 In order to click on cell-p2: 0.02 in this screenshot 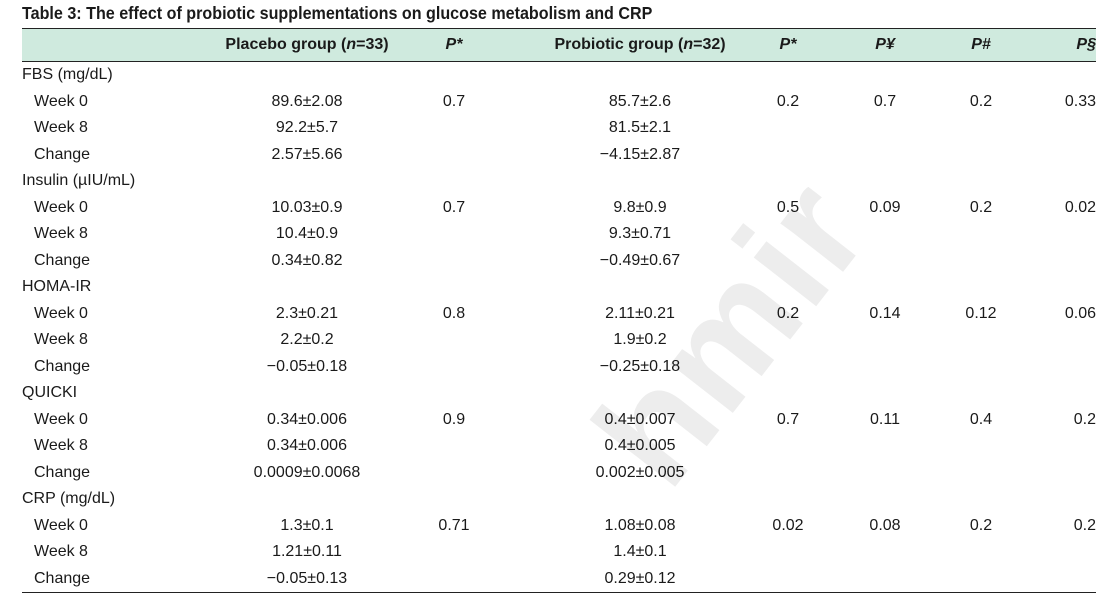, I will do `click(788, 525)`.